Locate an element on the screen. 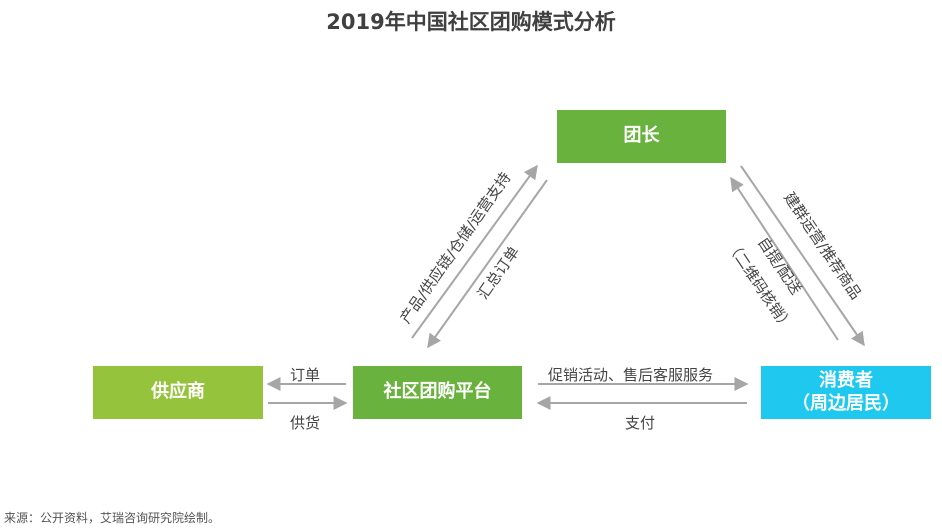  node-leader: 团长 is located at coordinates (641, 136).